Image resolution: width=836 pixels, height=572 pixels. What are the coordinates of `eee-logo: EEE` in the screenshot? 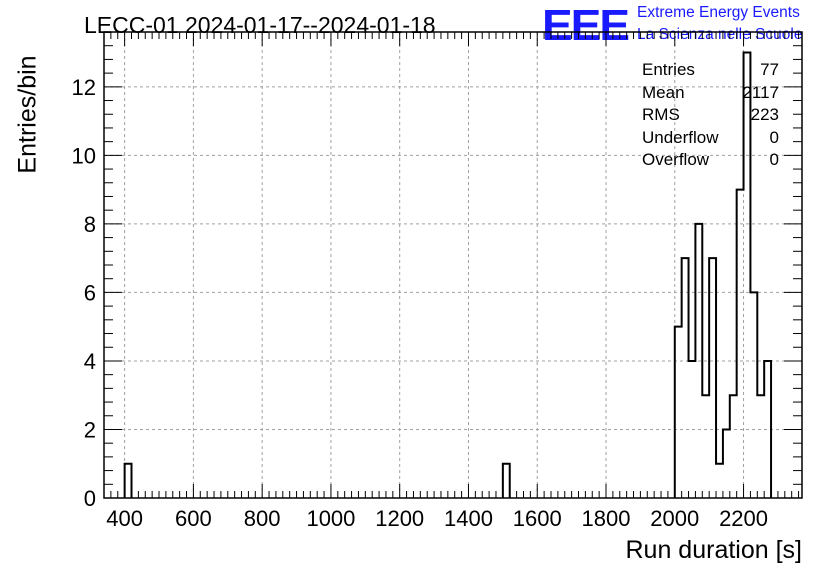 It's located at (586, 25).